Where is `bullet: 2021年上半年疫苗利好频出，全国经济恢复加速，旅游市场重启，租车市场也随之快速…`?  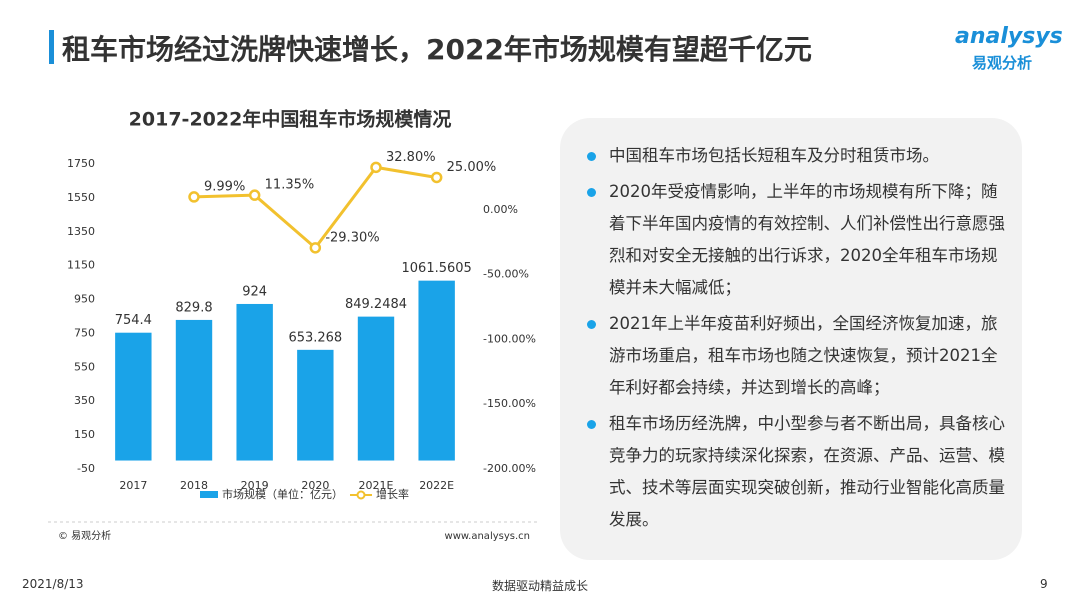 bullet: 2021年上半年疫苗利好频出，全国经济恢复加速，旅游市场重启，租车市场也随之快速… is located at coordinates (795, 356).